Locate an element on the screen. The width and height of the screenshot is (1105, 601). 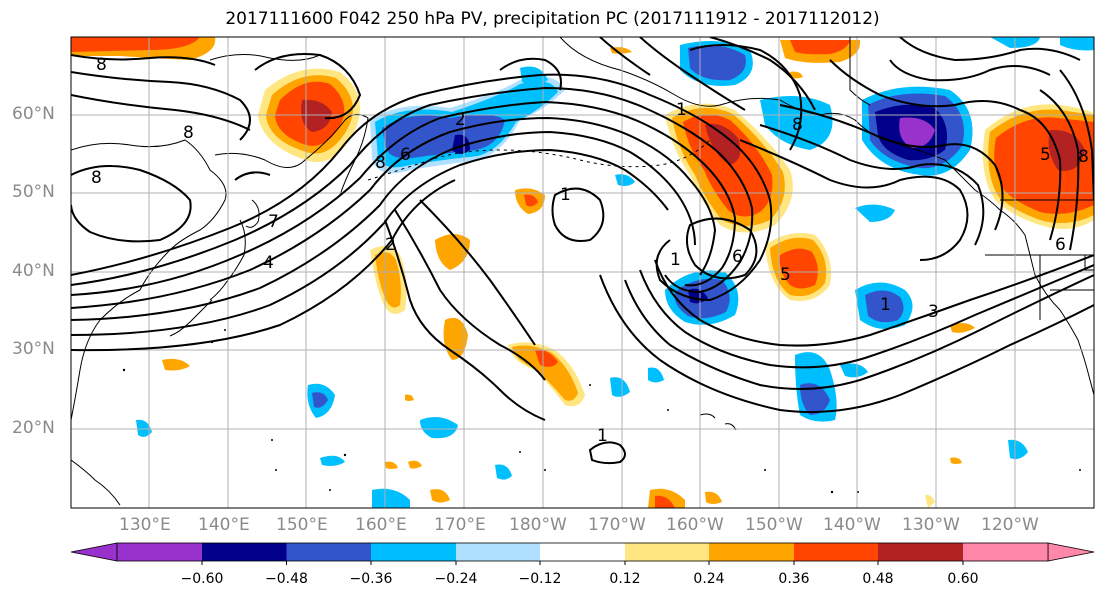
lat-label-50n: 50°N is located at coordinates (33, 192).